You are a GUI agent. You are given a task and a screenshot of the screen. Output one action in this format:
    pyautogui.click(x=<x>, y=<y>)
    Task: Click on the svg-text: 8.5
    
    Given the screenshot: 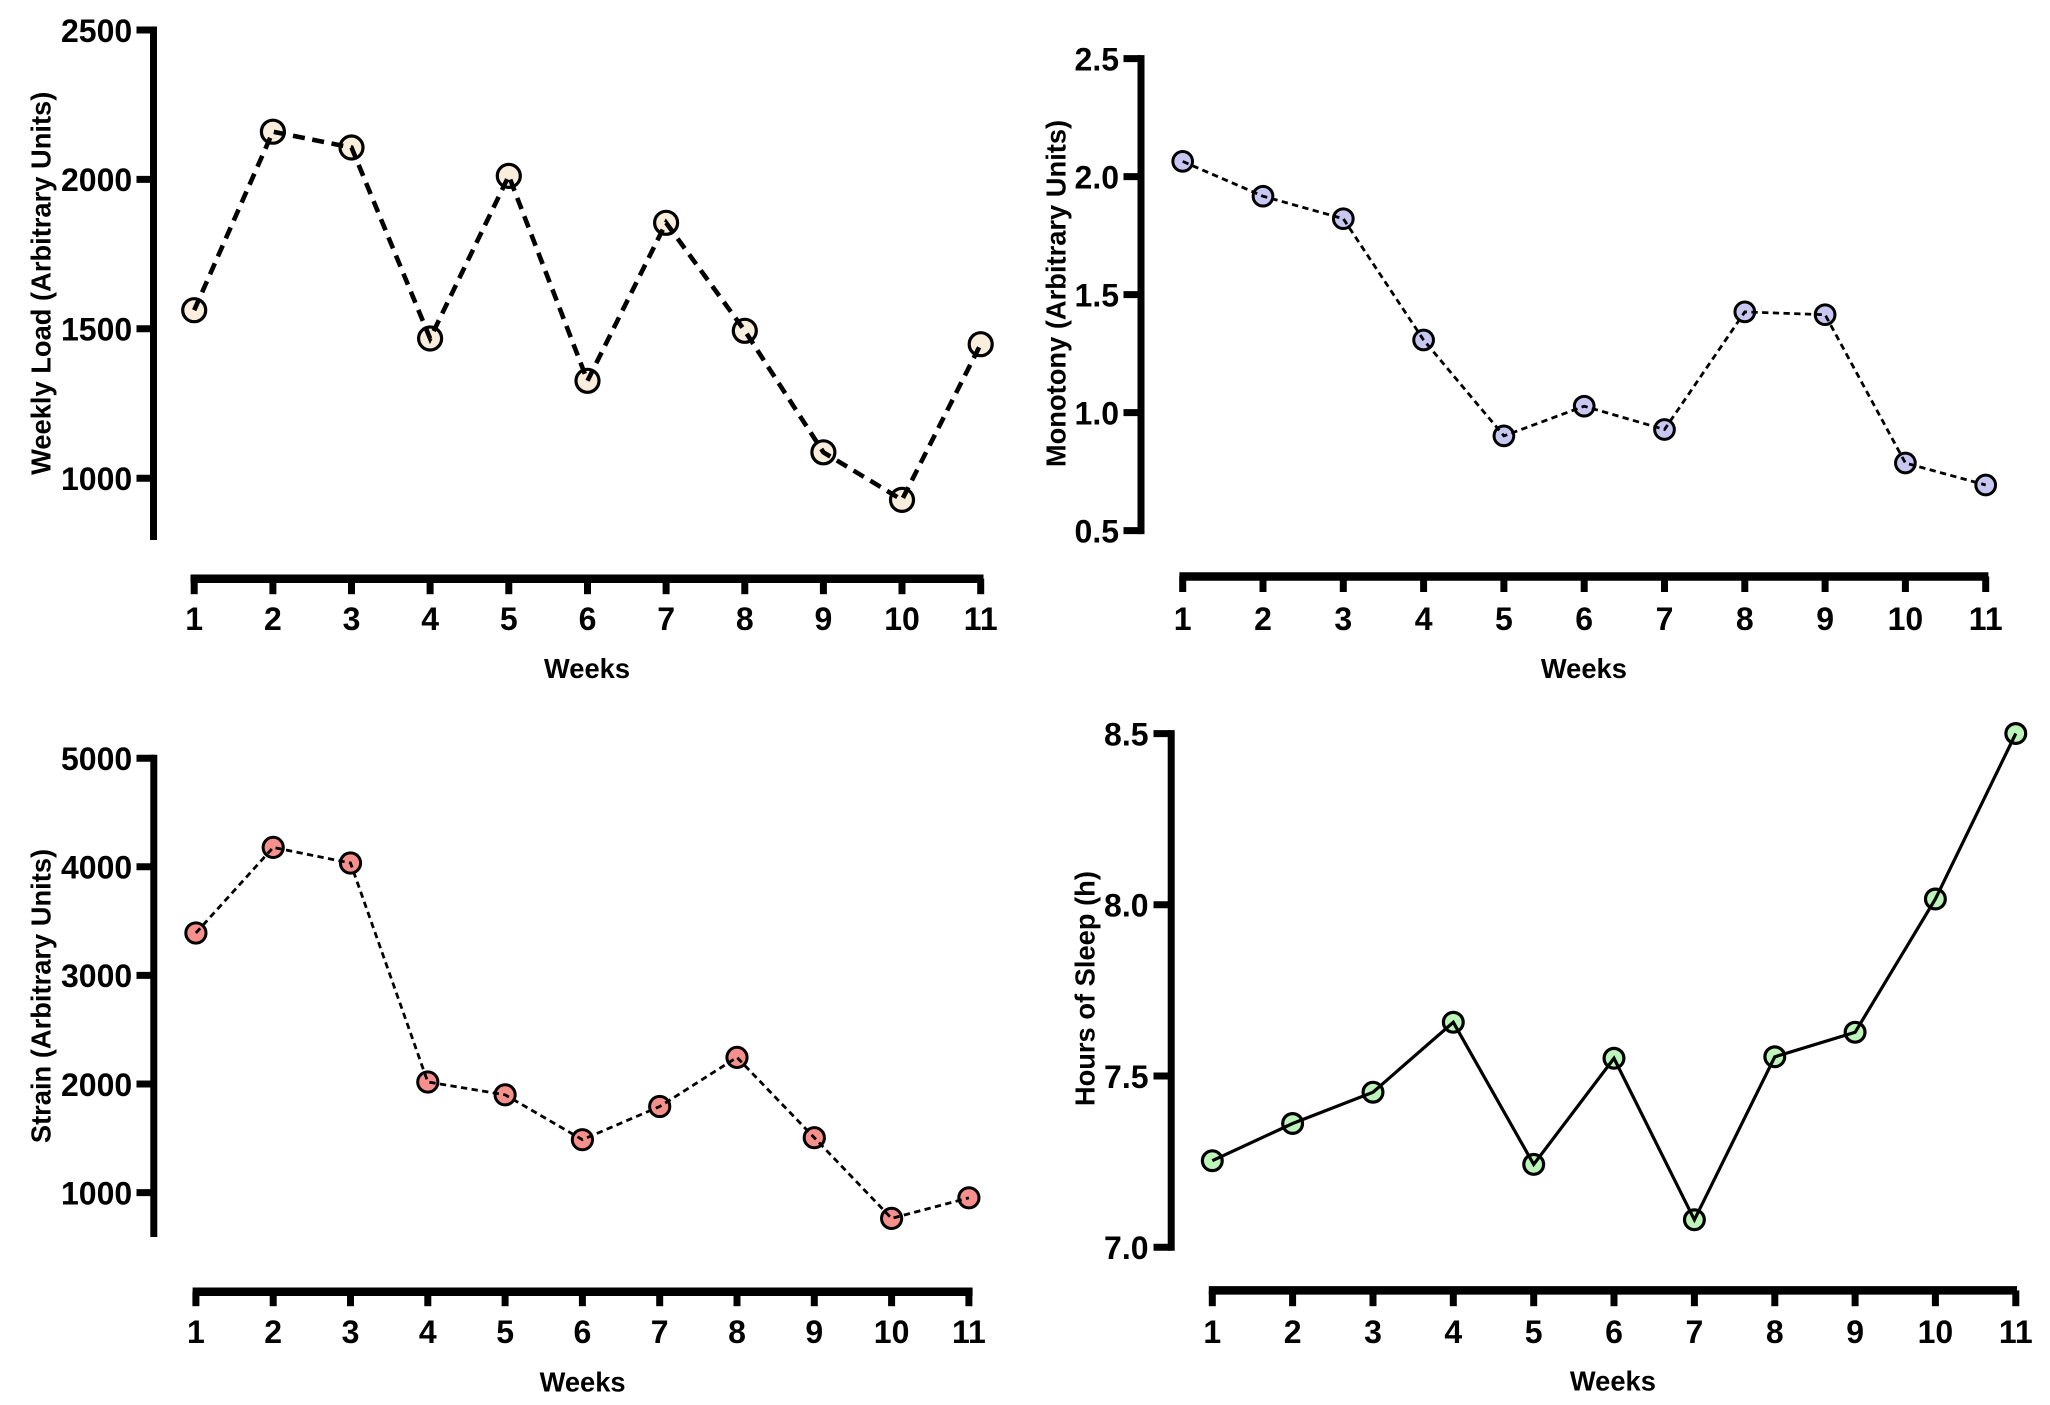 What is the action you would take?
    pyautogui.click(x=1126, y=734)
    